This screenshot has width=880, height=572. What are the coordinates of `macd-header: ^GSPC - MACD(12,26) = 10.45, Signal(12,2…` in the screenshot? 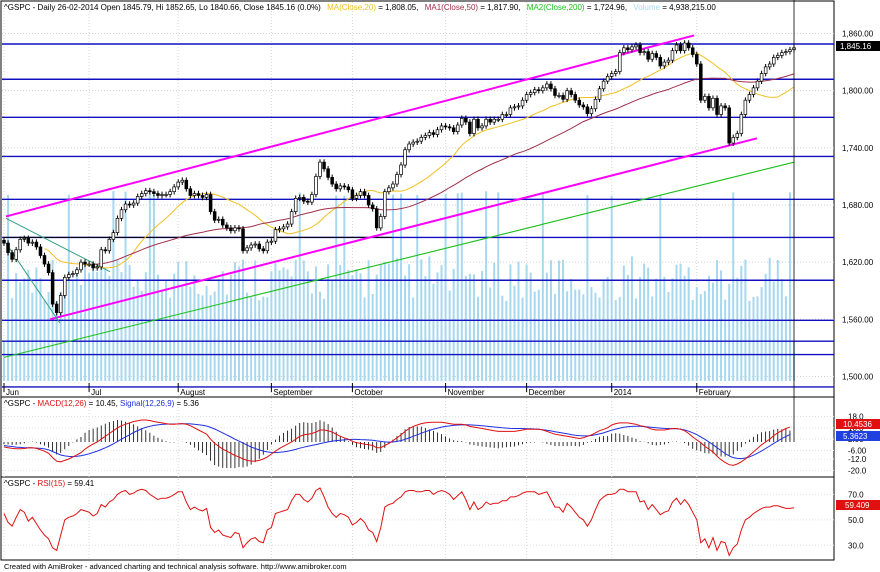 It's located at (102, 403).